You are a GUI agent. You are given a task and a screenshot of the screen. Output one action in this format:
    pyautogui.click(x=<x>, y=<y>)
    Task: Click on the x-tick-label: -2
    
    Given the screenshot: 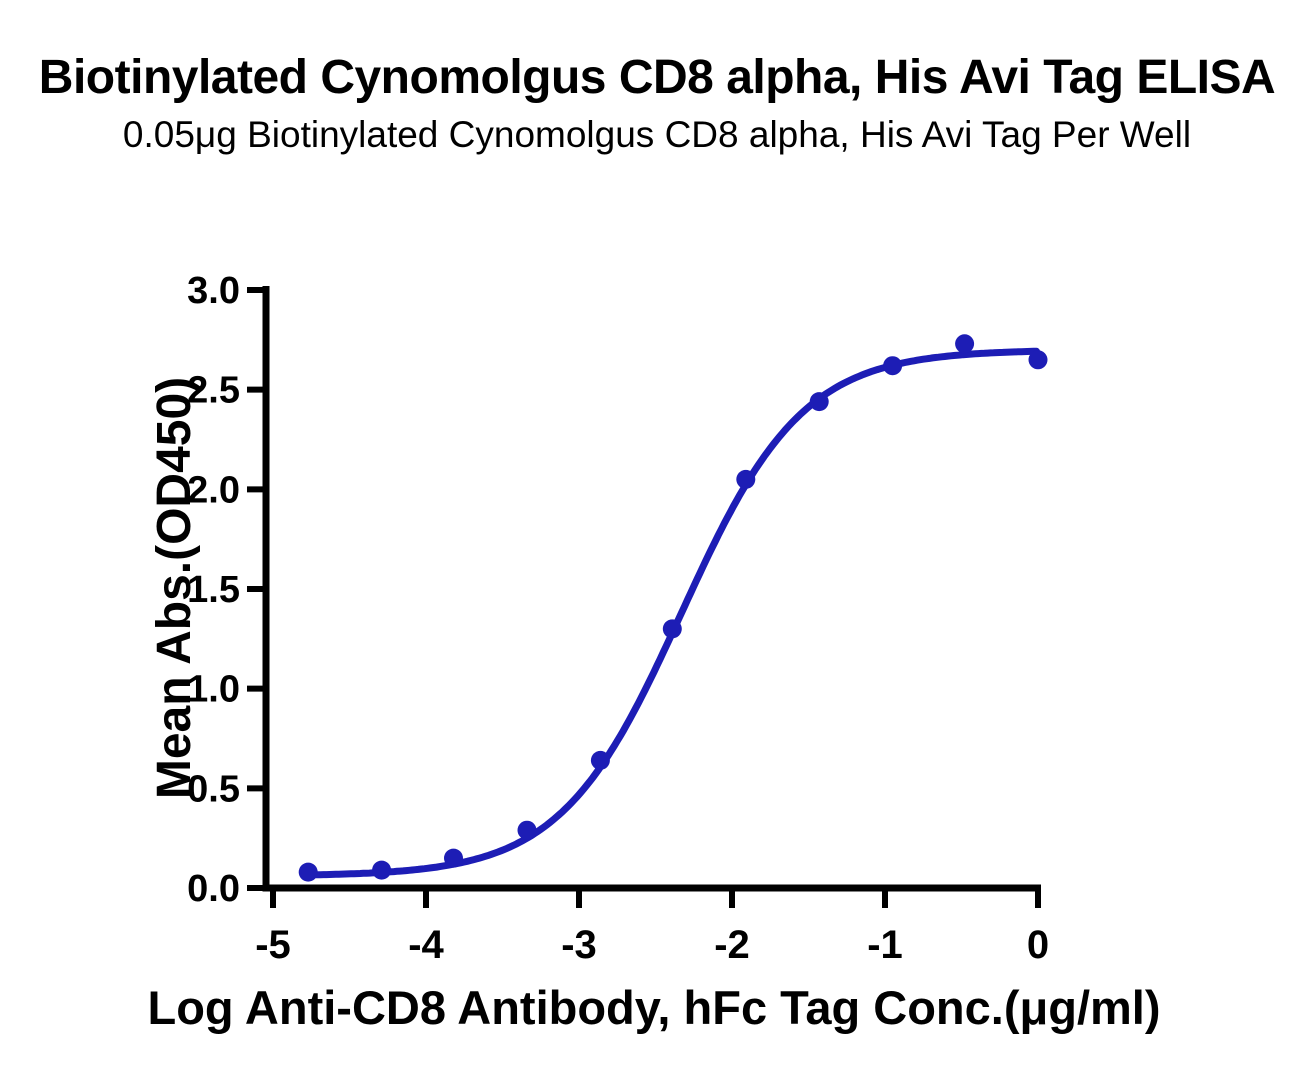 What is the action you would take?
    pyautogui.click(x=732, y=945)
    